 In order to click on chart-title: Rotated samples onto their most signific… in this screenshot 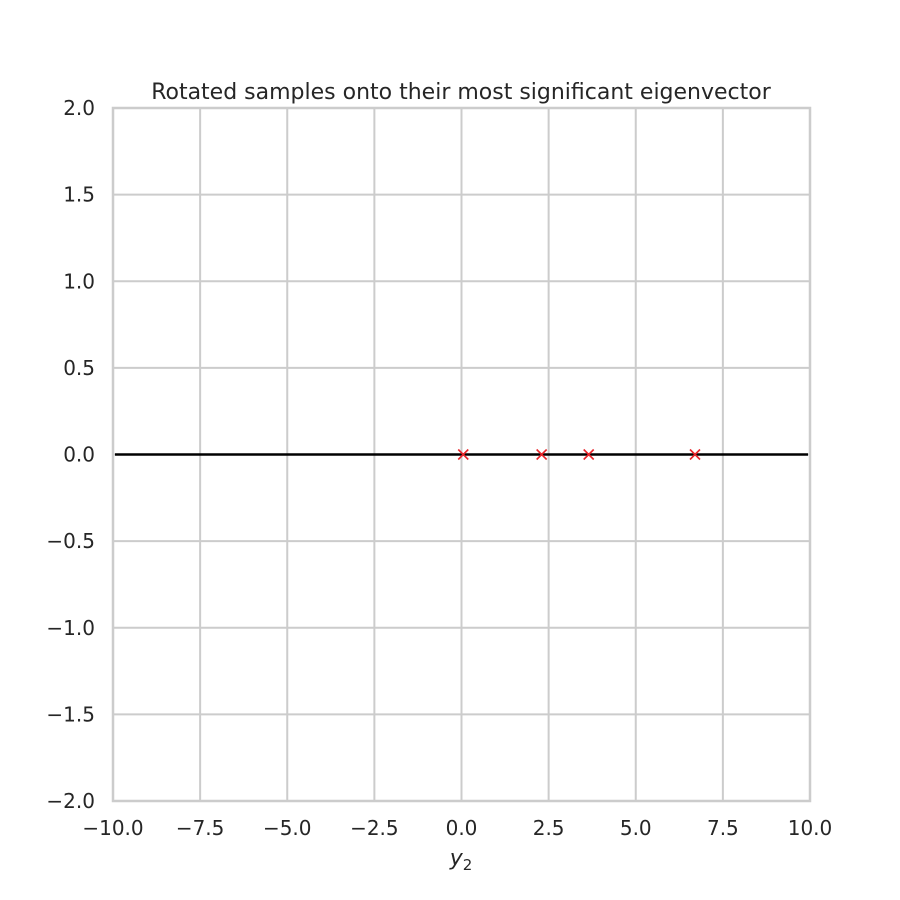, I will do `click(461, 92)`.